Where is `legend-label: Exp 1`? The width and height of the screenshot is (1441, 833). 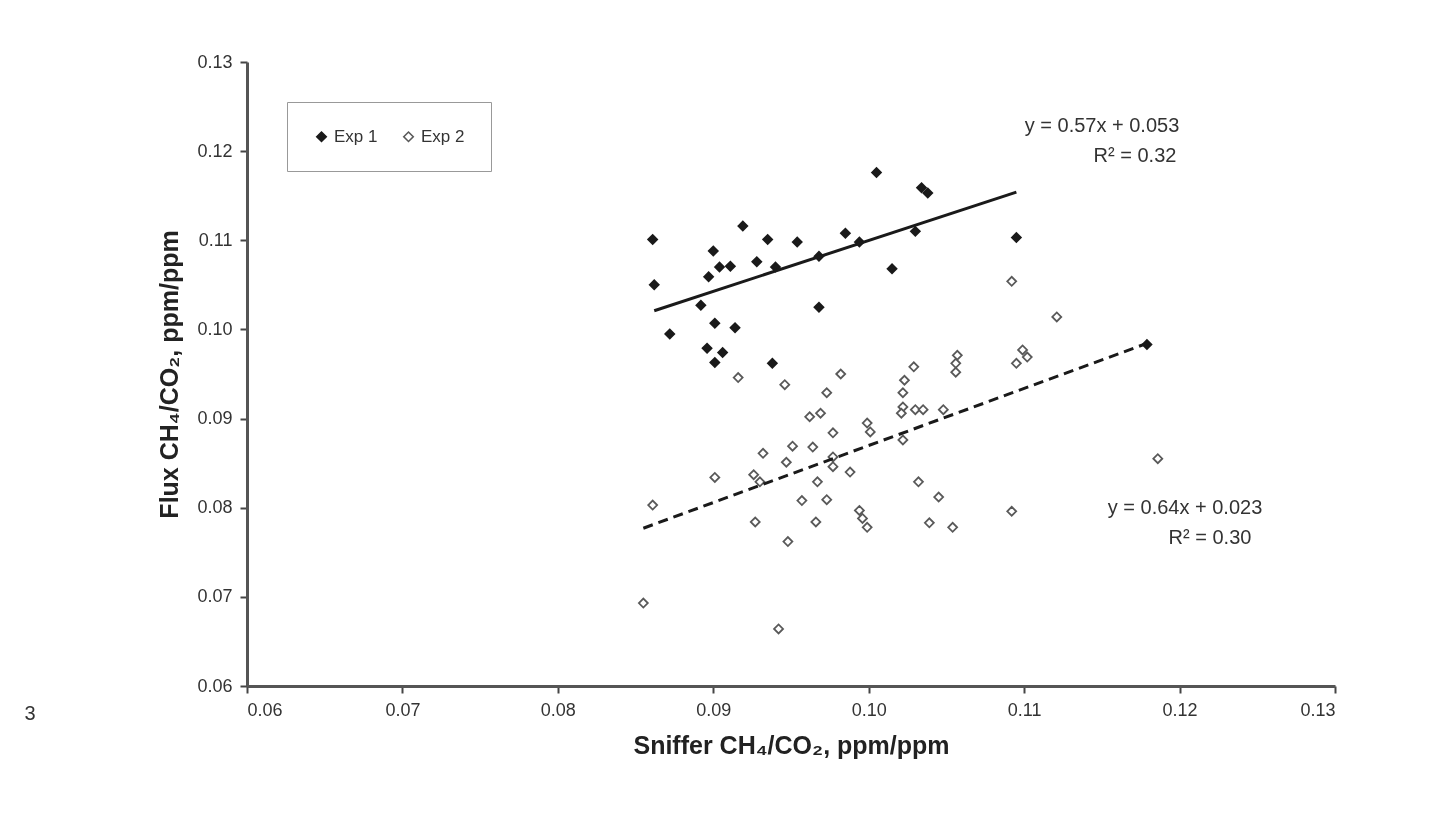
legend-label: Exp 1 is located at coordinates (356, 136).